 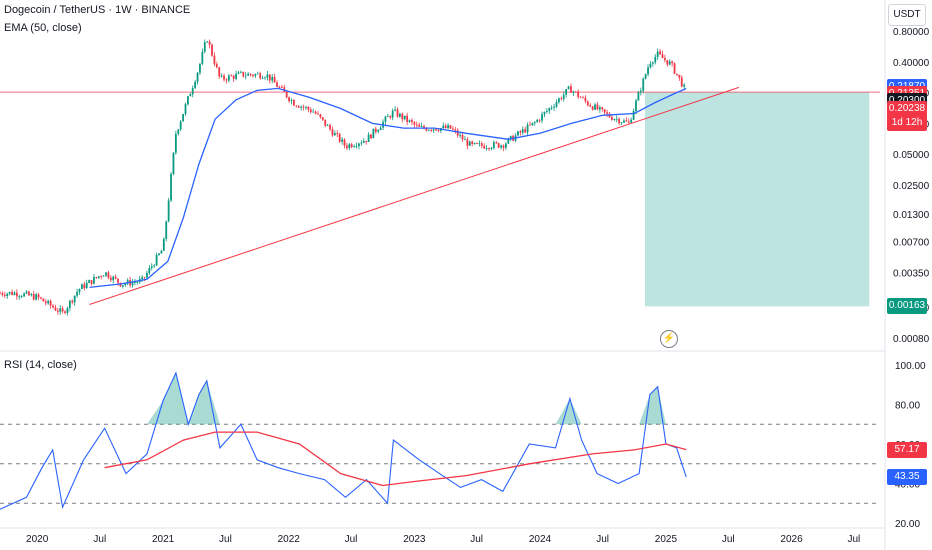 I want to click on rsi-indicator-label: RSI (14, close), so click(x=40, y=365).